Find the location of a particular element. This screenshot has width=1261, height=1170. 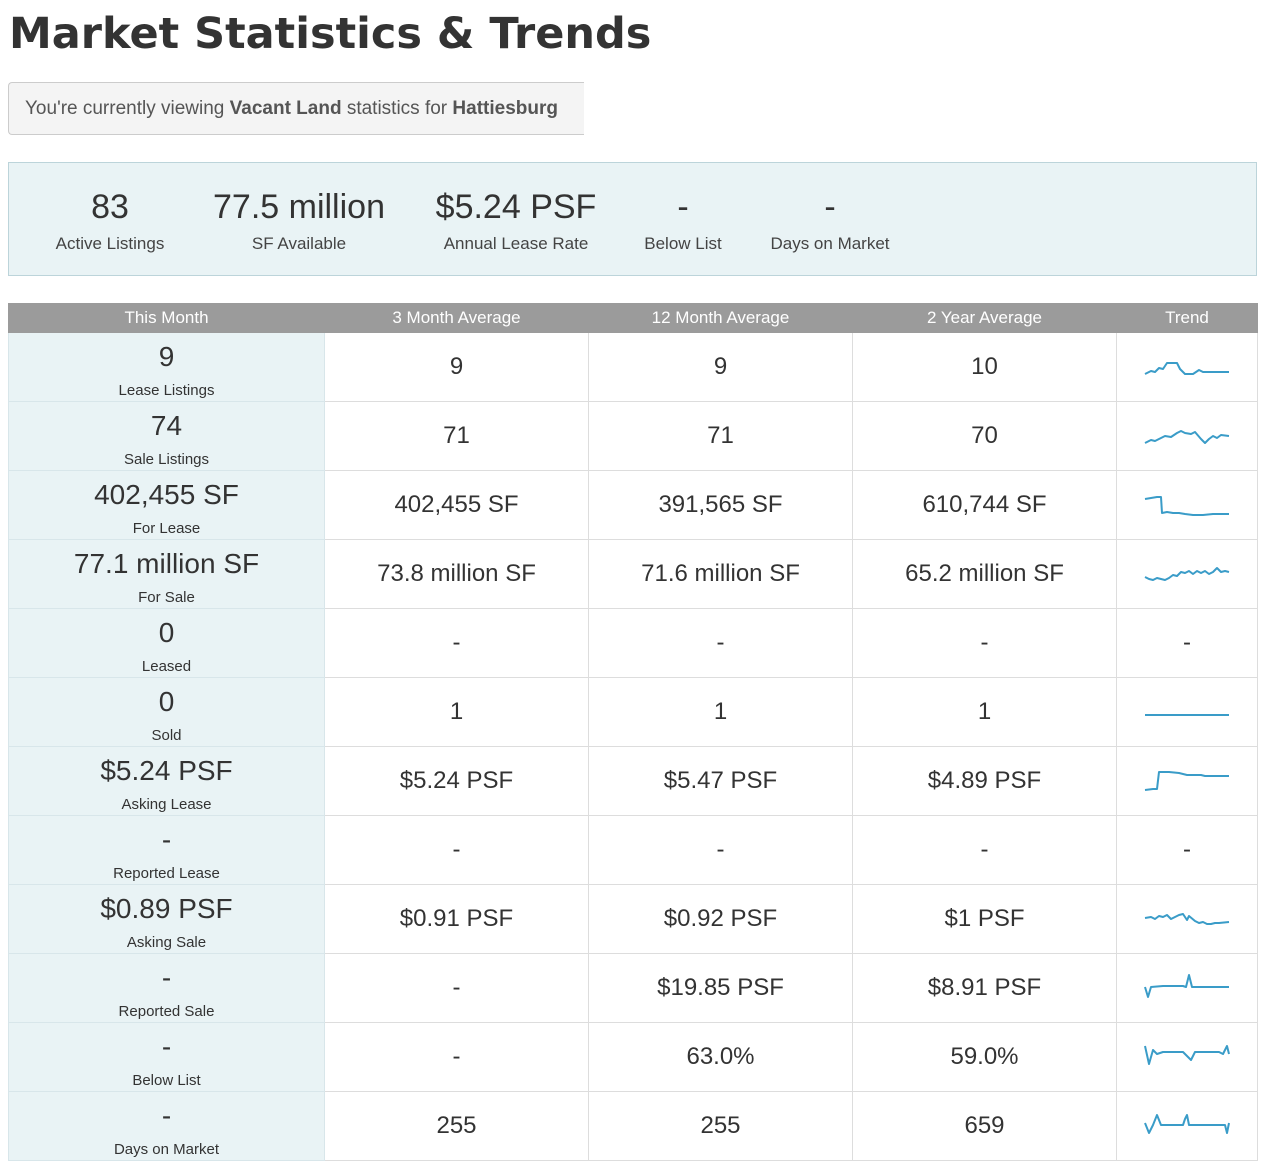

table-row: 74 Sale Listings 71 71 70 is located at coordinates (633, 436).